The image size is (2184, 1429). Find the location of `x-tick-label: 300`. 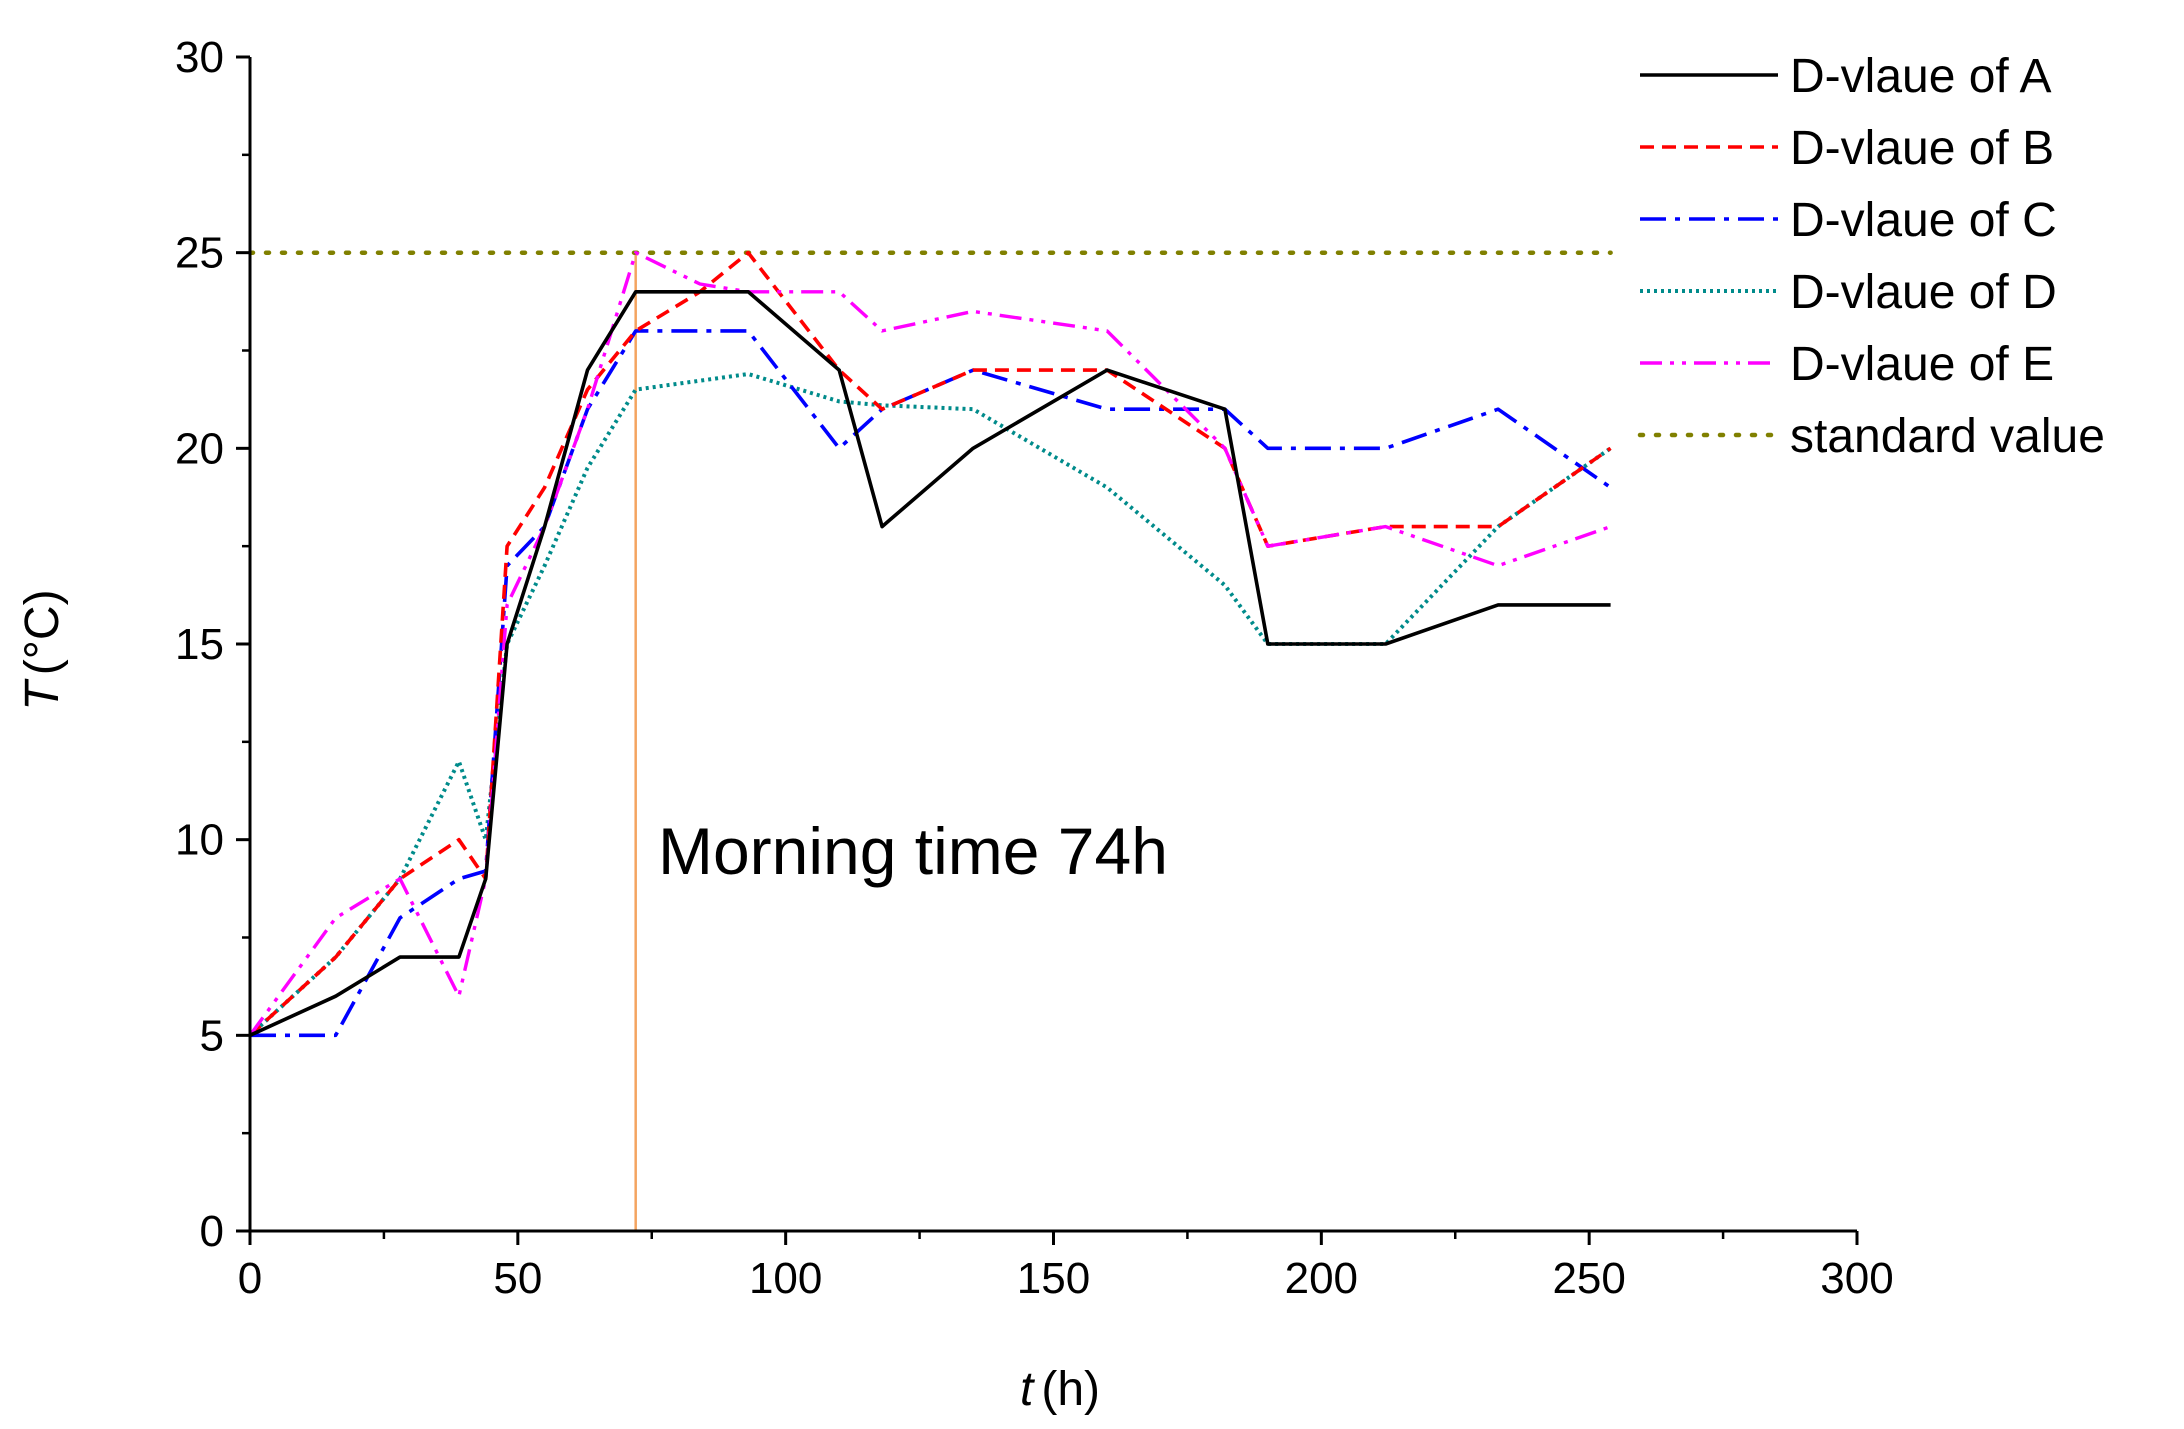

x-tick-label: 300 is located at coordinates (1856, 1278).